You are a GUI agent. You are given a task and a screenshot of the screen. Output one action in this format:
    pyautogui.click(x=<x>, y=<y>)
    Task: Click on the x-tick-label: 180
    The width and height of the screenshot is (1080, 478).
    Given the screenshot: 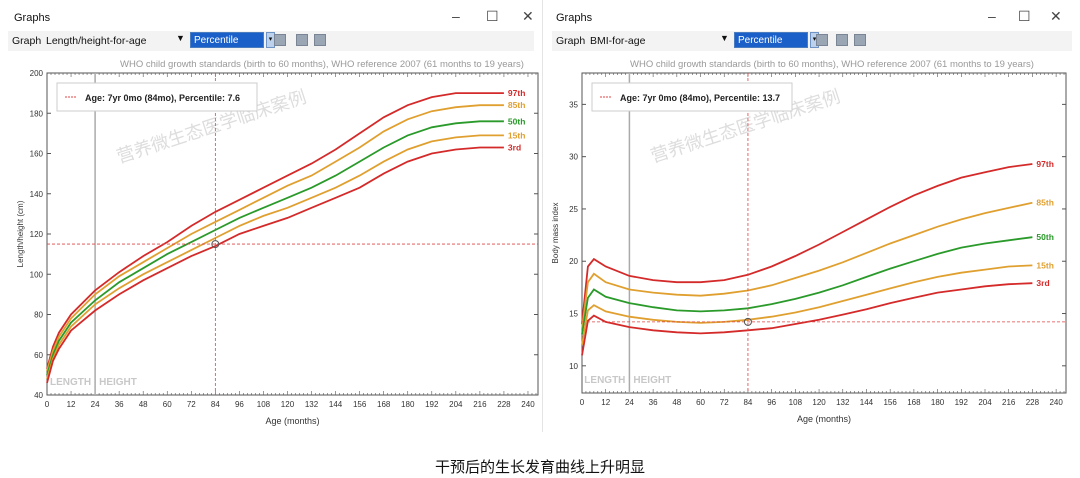 What is the action you would take?
    pyautogui.click(x=938, y=402)
    